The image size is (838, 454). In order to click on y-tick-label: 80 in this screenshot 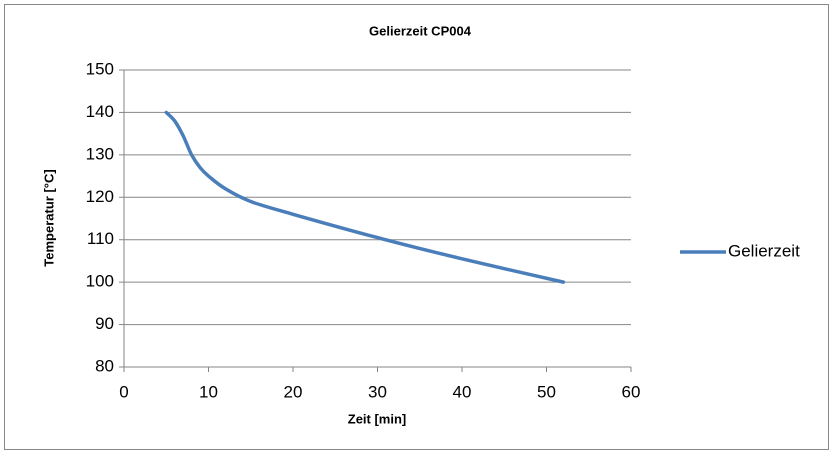, I will do `click(104, 365)`.